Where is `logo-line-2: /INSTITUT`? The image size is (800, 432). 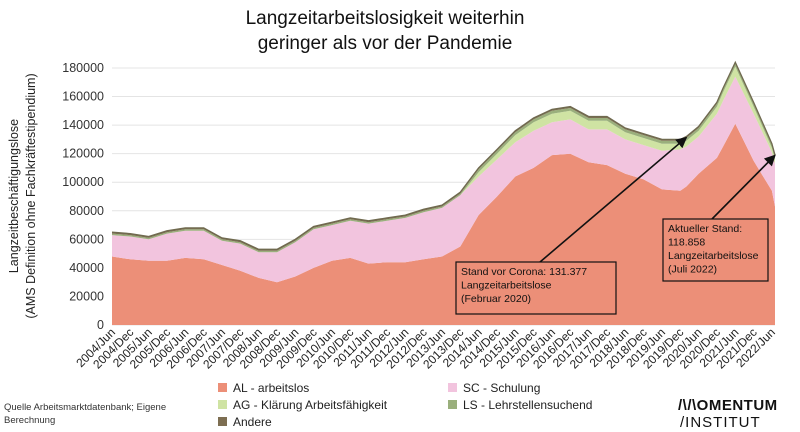
logo-line-2: /INSTITUT is located at coordinates (720, 422).